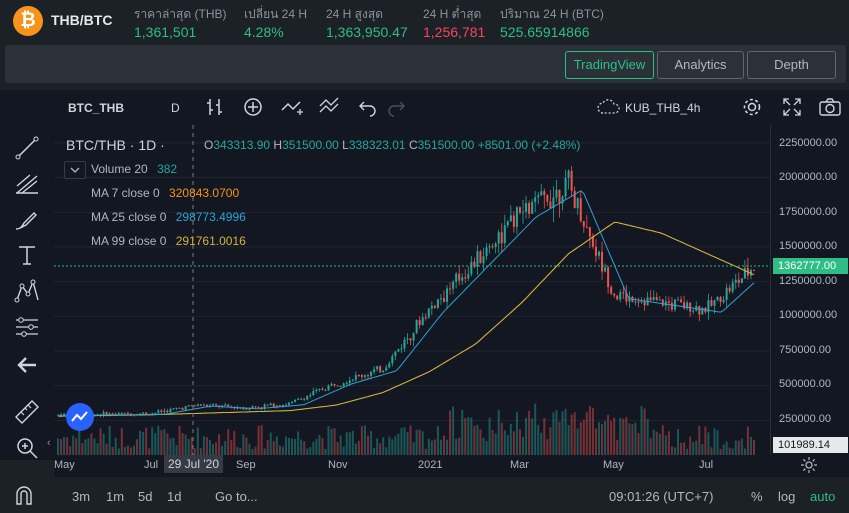 The width and height of the screenshot is (849, 513). Describe the element at coordinates (27, 413) in the screenshot. I see `ruler-icon` at that location.